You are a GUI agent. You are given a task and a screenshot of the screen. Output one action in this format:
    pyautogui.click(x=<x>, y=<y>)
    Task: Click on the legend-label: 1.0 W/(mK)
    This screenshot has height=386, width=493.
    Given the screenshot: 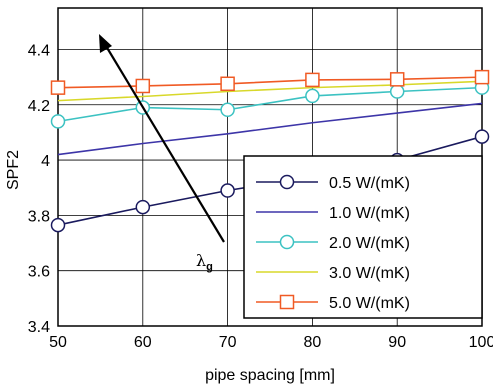 What is the action you would take?
    pyautogui.click(x=369, y=213)
    